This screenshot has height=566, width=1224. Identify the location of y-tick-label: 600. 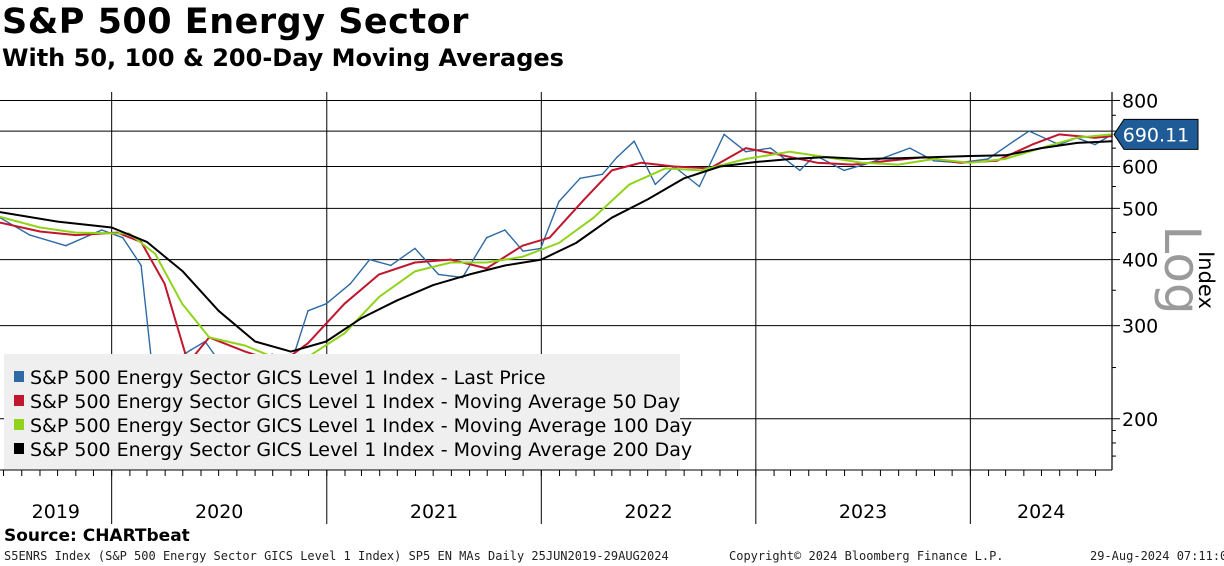
(1140, 168).